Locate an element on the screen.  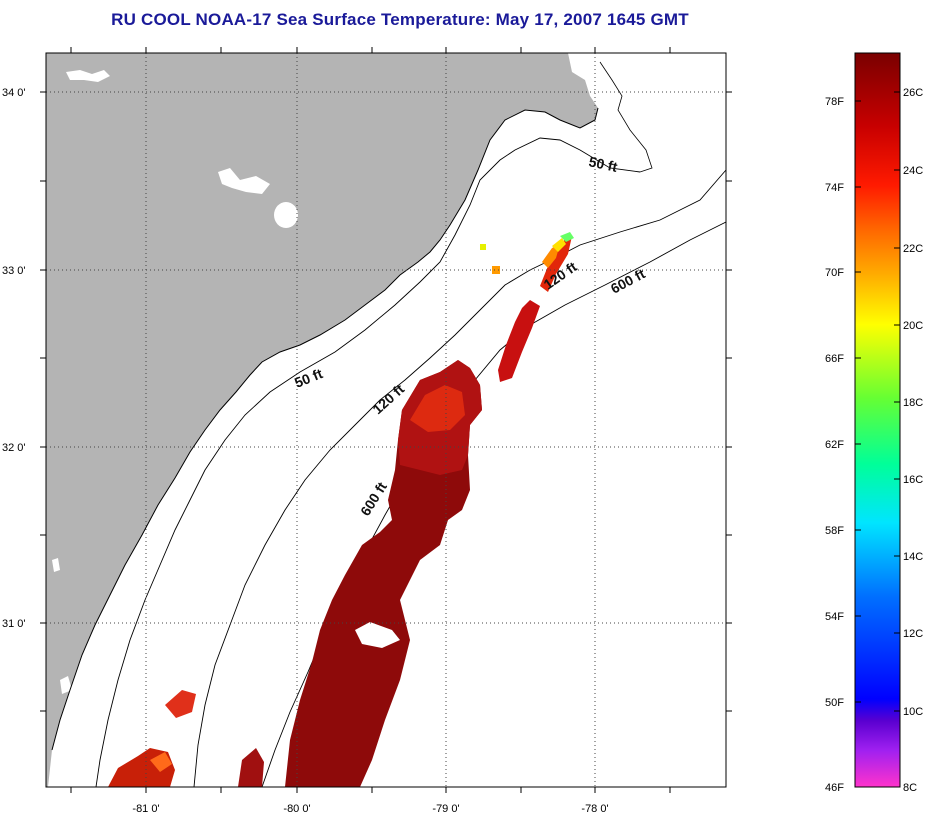
contour-label: 50 ft is located at coordinates (603, 164).